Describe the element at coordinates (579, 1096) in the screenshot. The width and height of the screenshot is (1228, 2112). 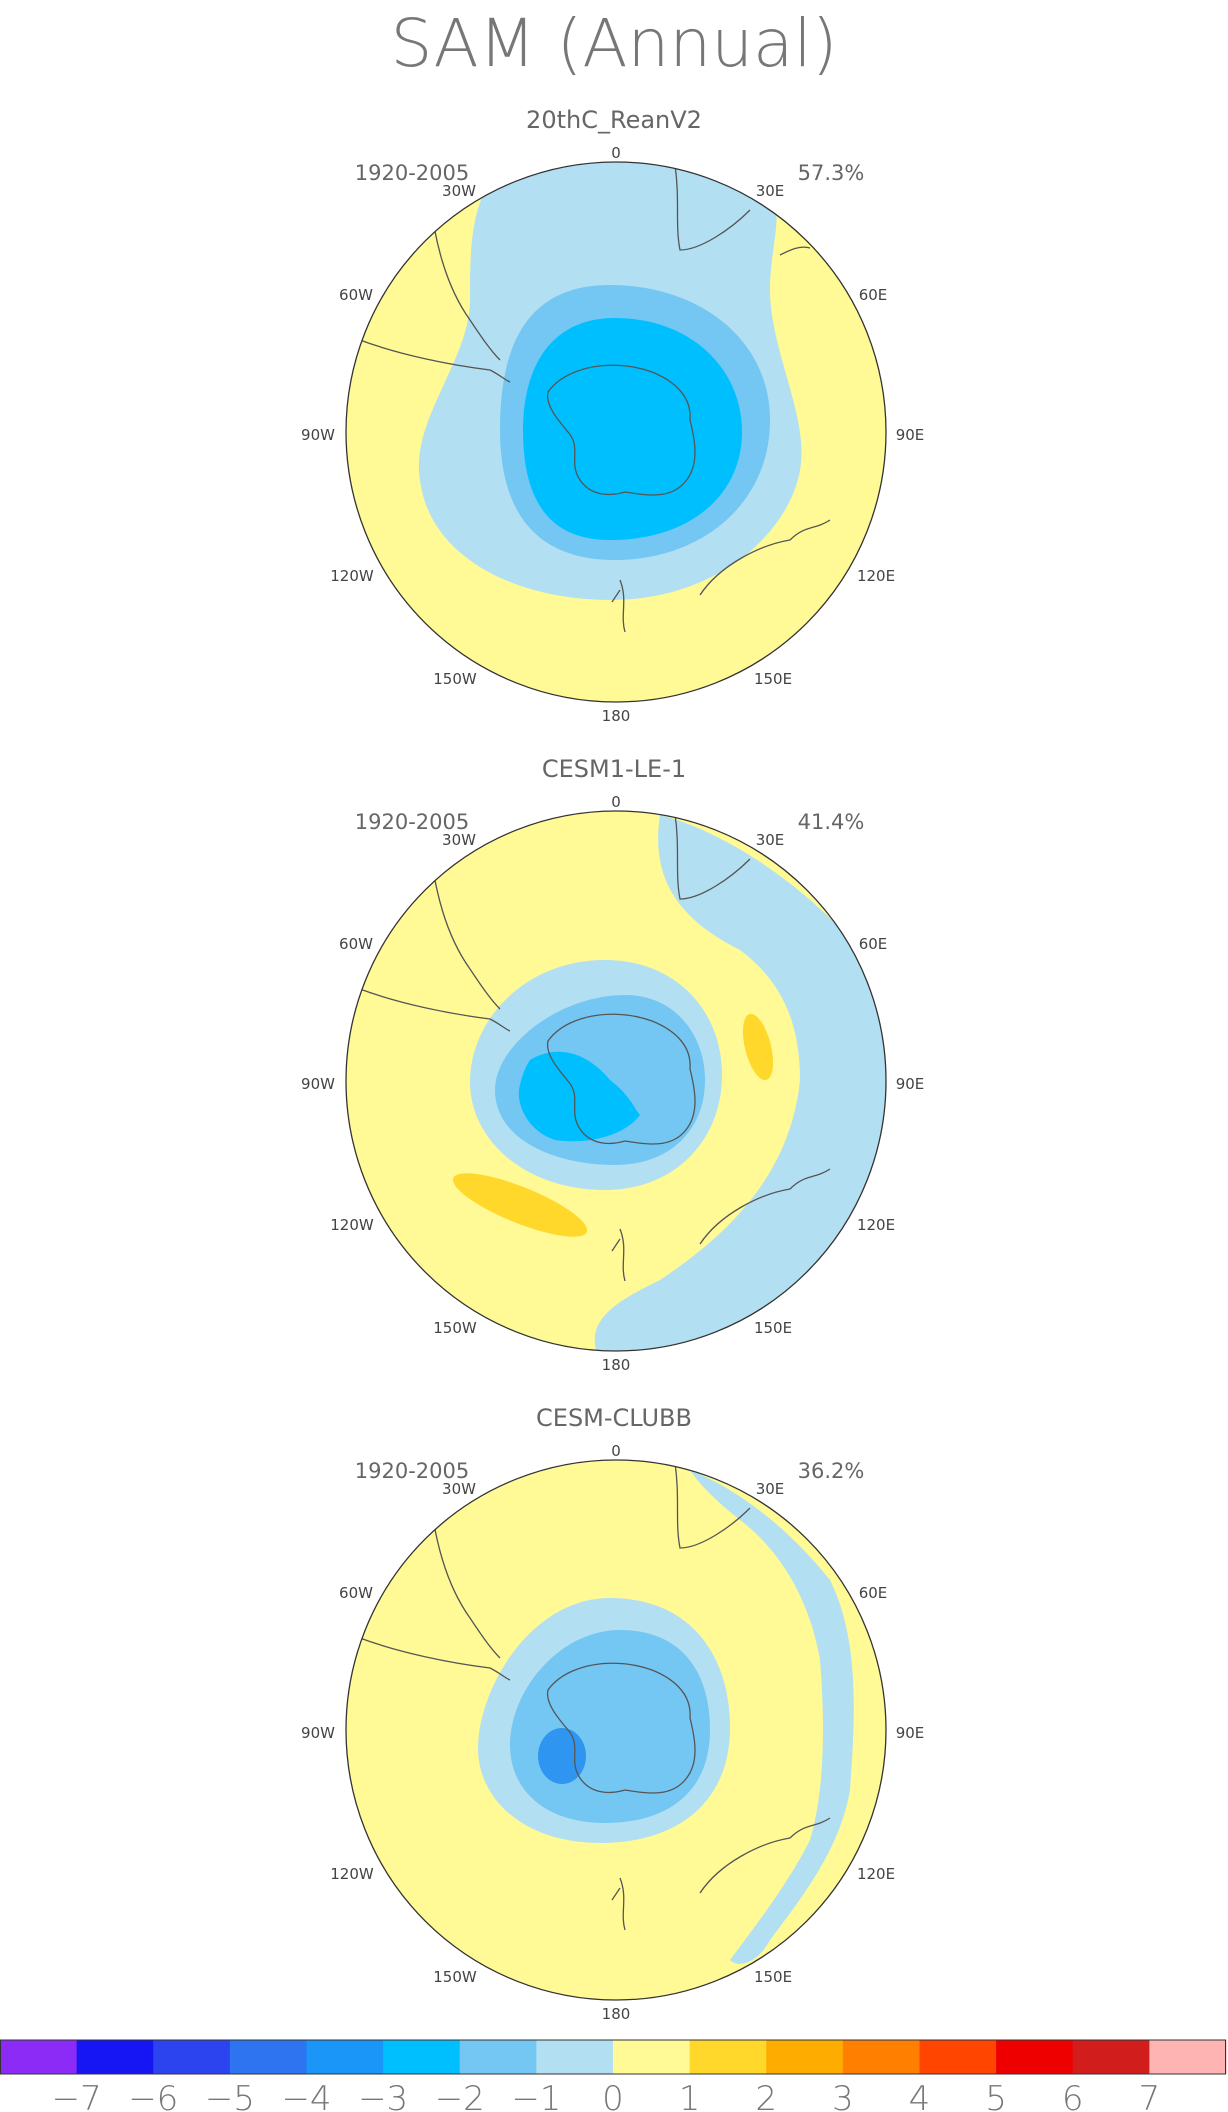
I see `map-2-contour-neg3` at that location.